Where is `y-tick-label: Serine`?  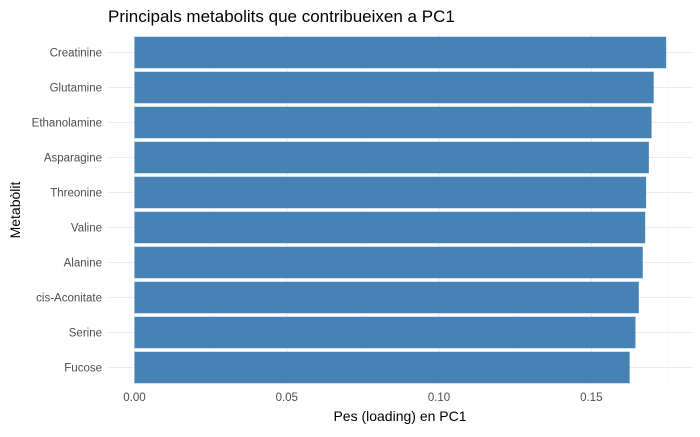
y-tick-label: Serine is located at coordinates (85, 334).